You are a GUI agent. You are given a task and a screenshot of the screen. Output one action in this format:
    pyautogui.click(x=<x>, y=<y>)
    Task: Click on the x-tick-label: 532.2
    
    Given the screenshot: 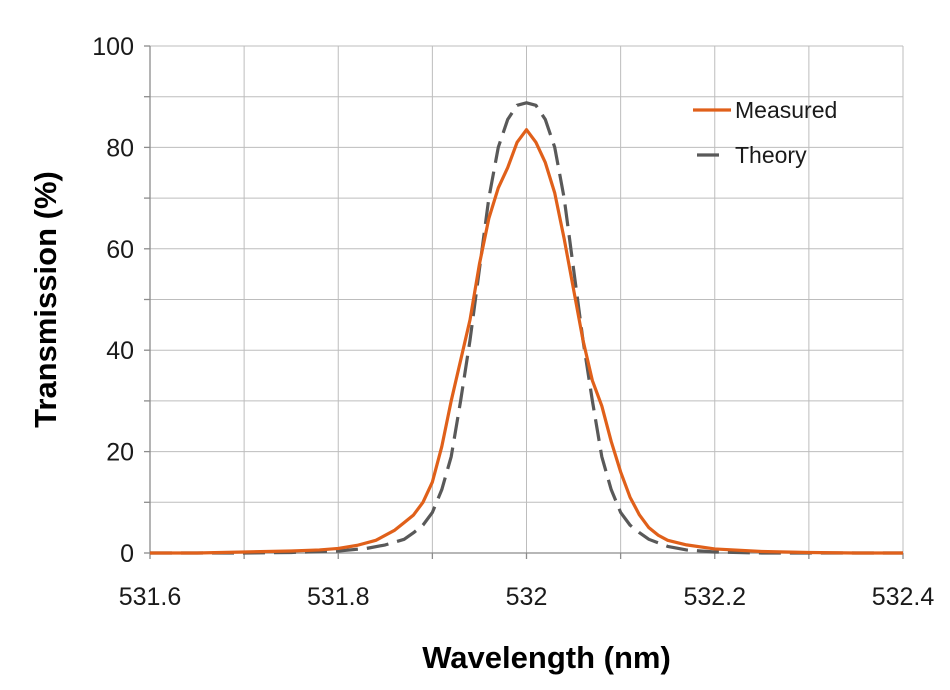 What is the action you would take?
    pyautogui.click(x=714, y=597)
    